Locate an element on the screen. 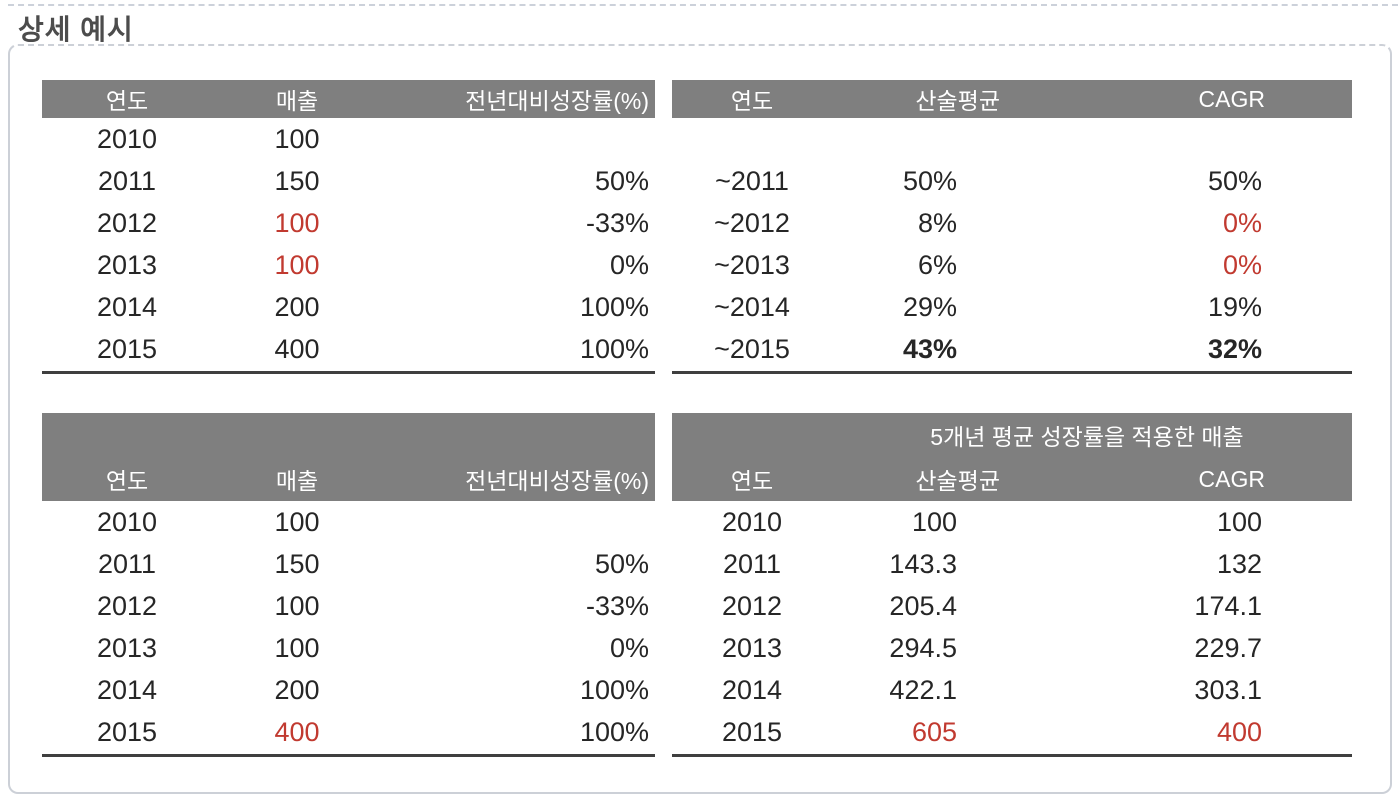 The width and height of the screenshot is (1398, 806). table-row: 2011 143.3 132 is located at coordinates (1012, 564).